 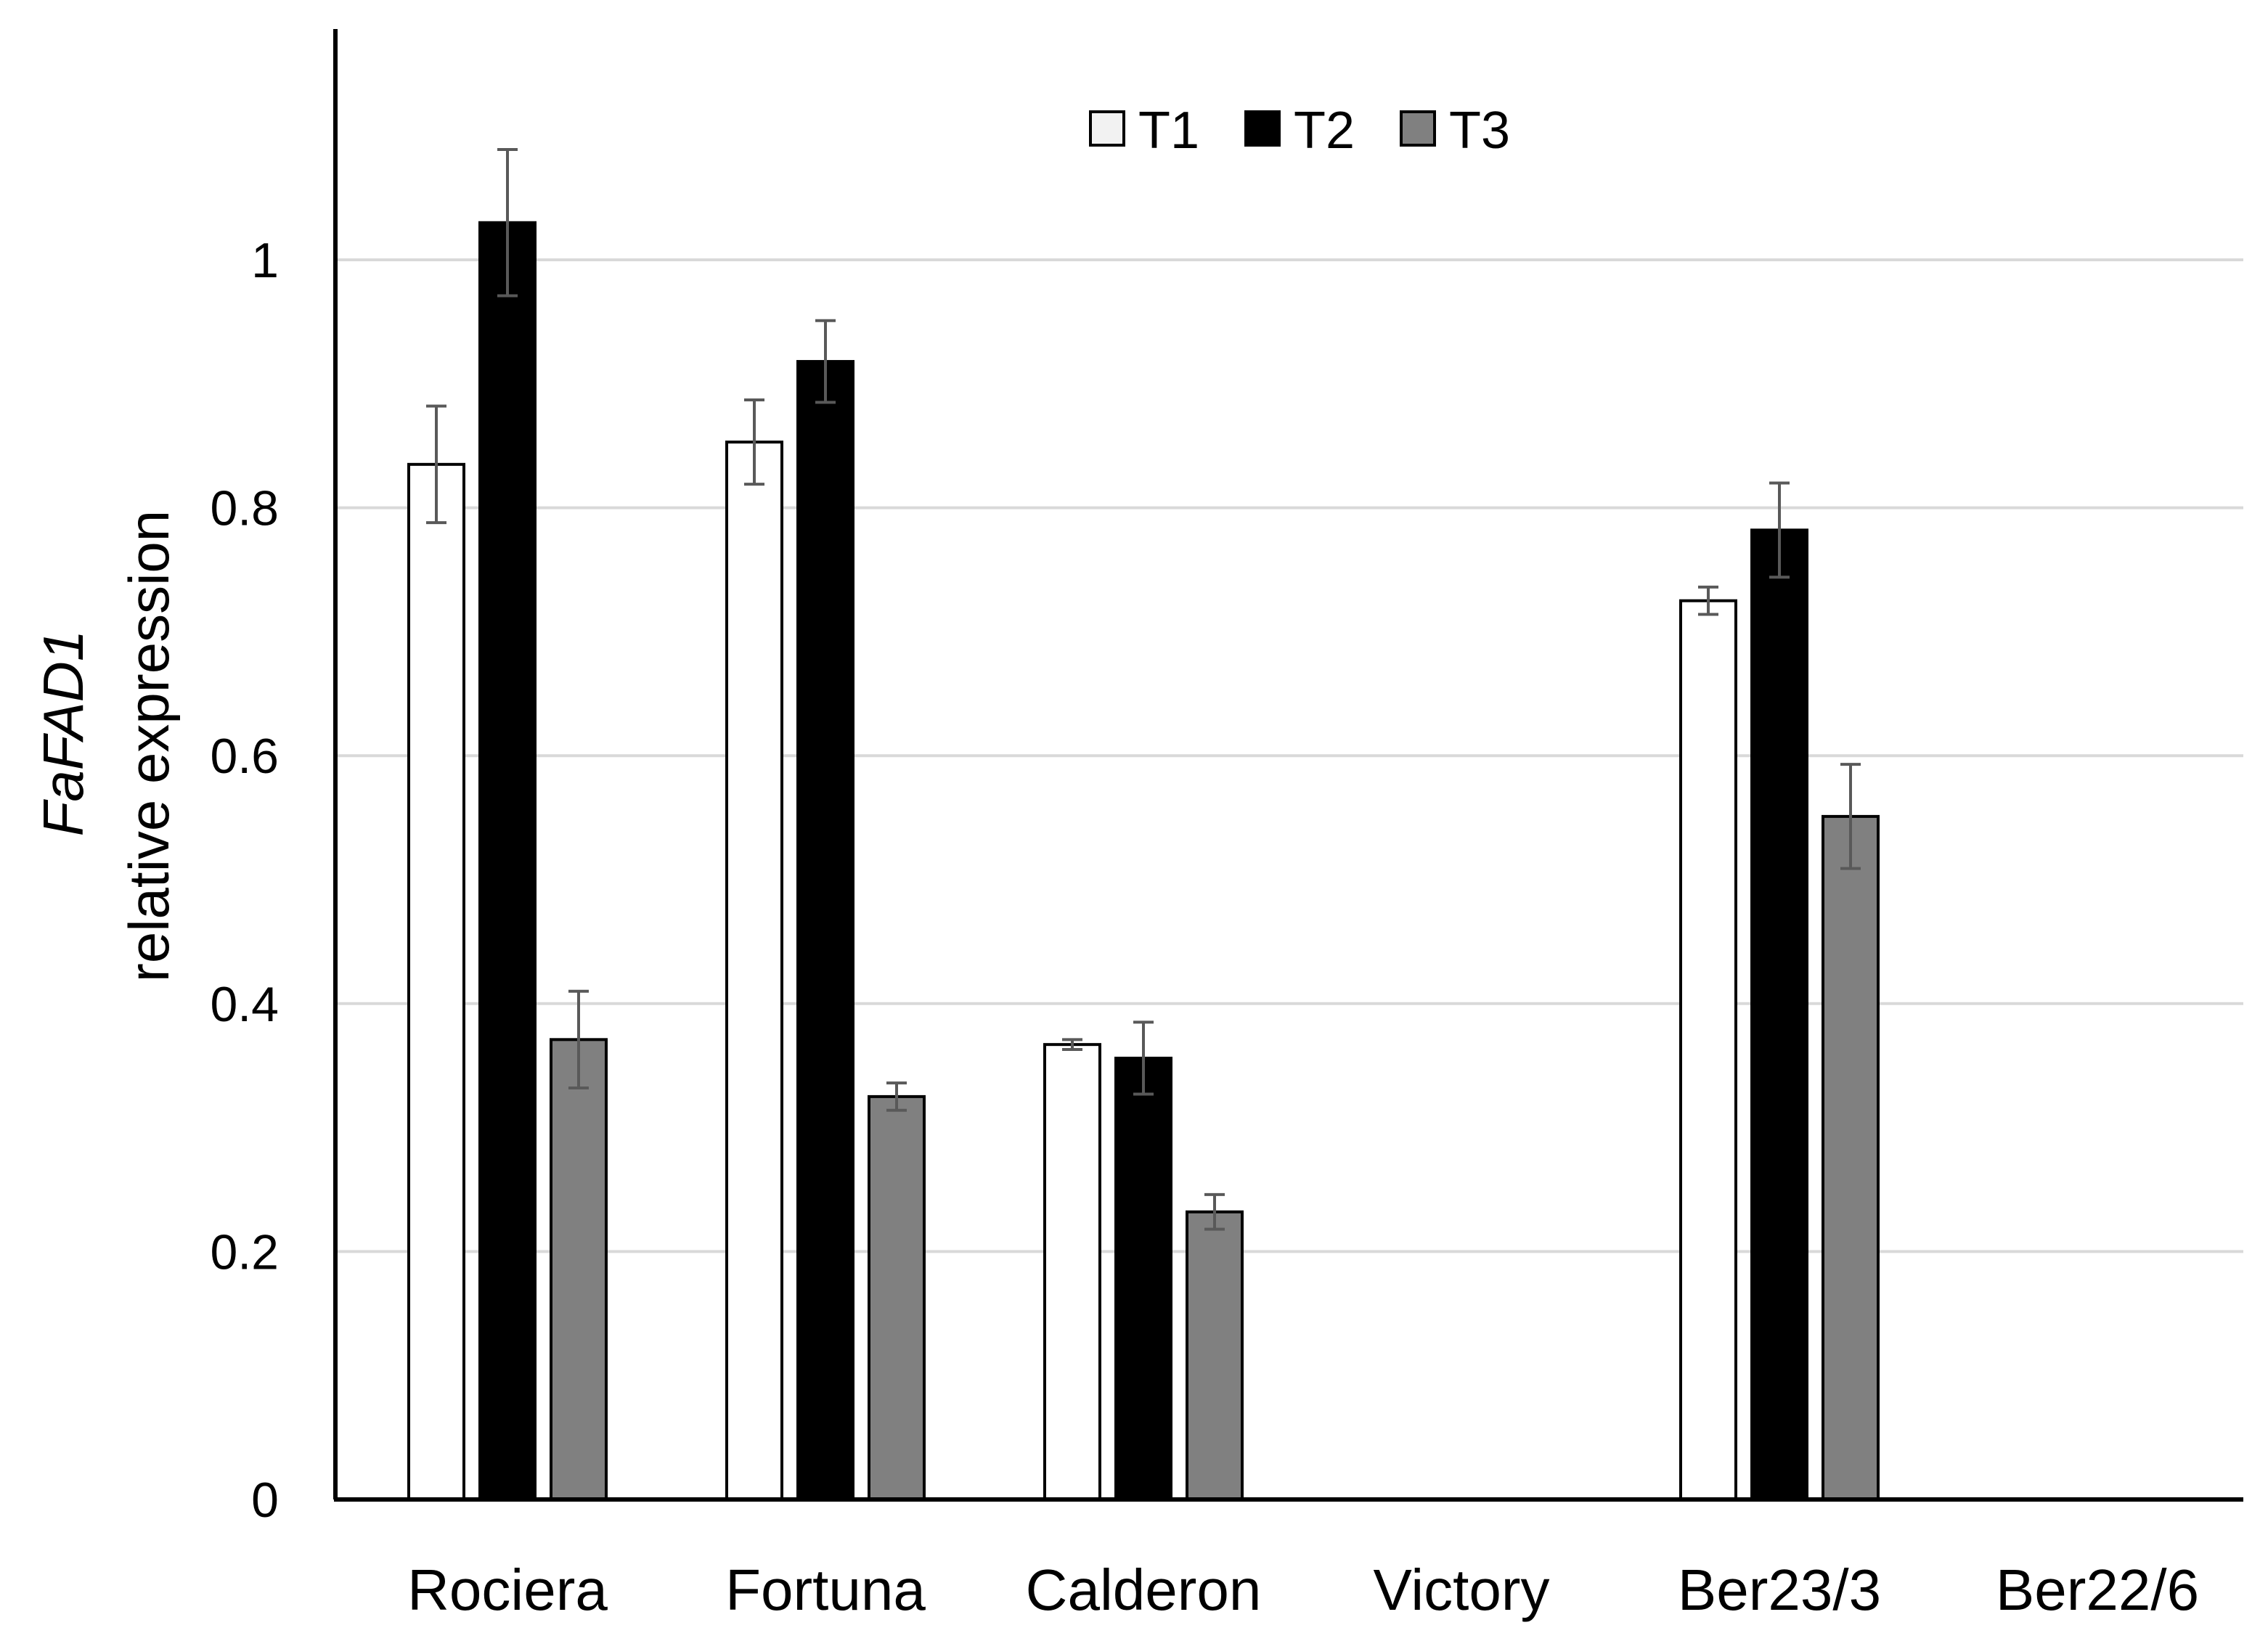 I want to click on y-tick-label: 0.2, so click(x=244, y=1252).